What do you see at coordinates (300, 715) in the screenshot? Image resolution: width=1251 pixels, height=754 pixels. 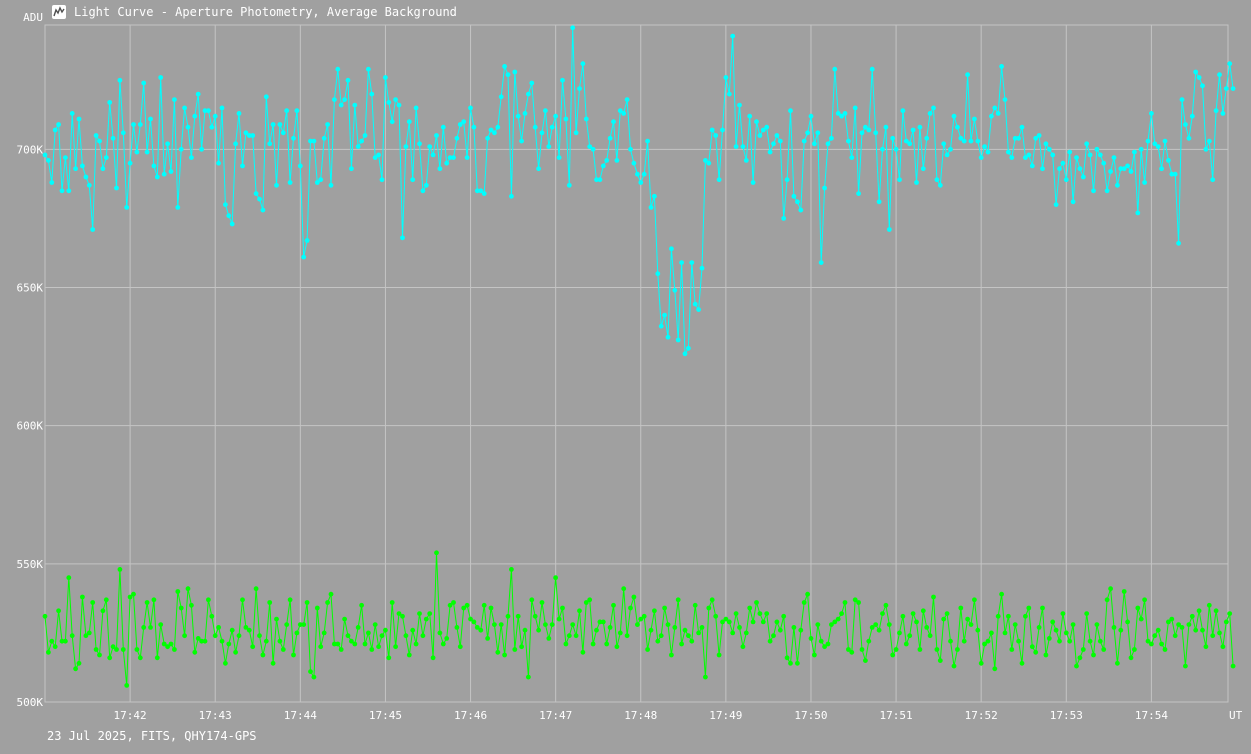 I see `x-tick-label: 17:44` at bounding box center [300, 715].